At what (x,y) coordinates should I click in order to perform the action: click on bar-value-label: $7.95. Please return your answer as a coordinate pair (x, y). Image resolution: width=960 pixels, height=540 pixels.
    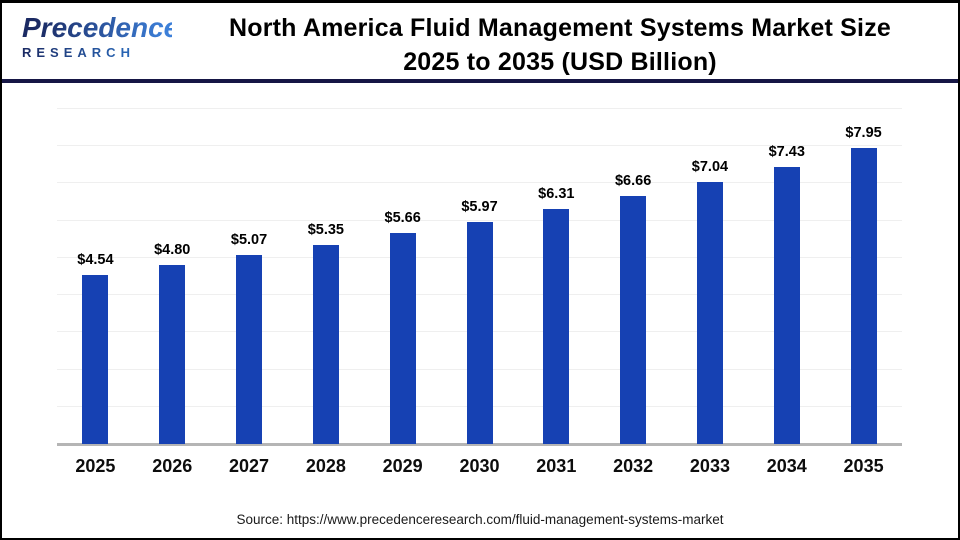
    Looking at the image, I should click on (863, 133).